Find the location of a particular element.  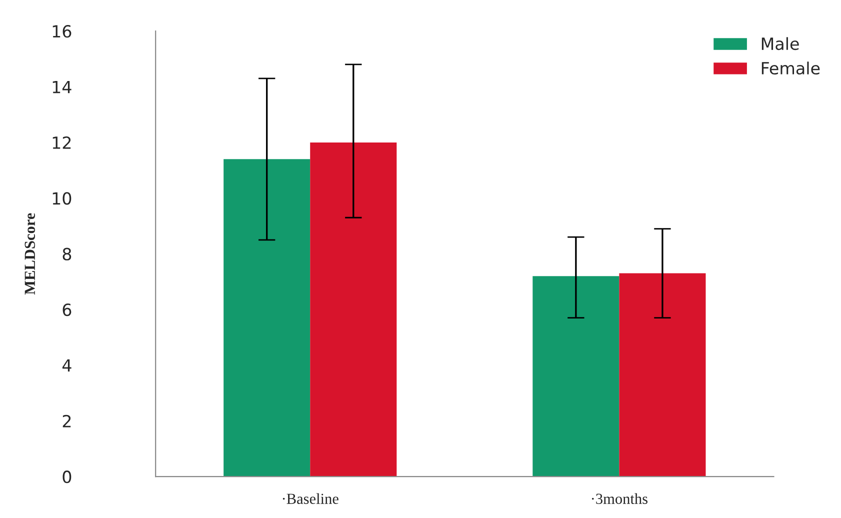

y-tick-label: 0 is located at coordinates (67, 477).